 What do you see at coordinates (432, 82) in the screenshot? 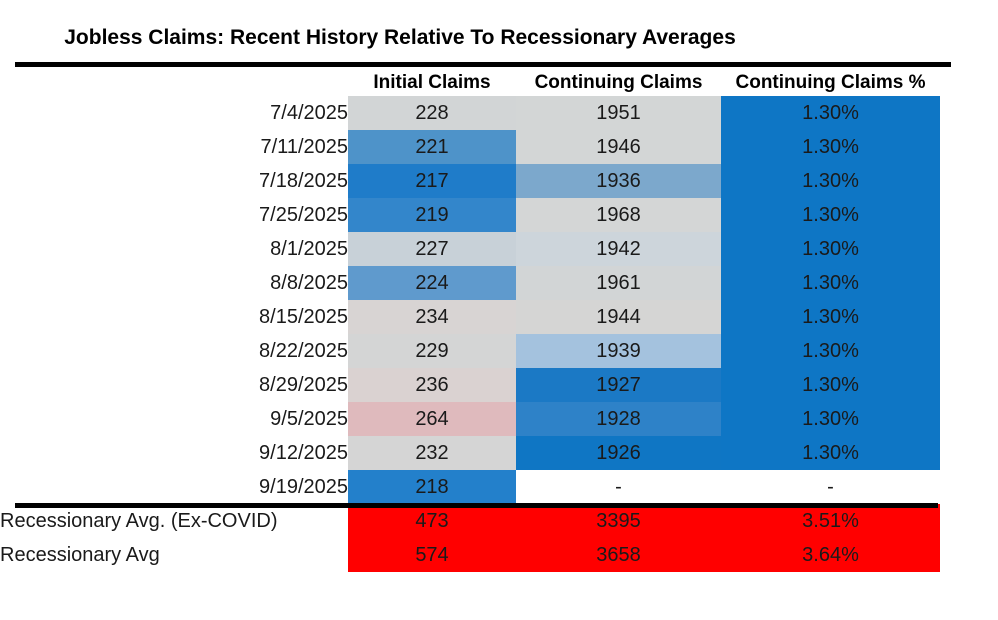
I see `initial-claims-header: Initial Claims` at bounding box center [432, 82].